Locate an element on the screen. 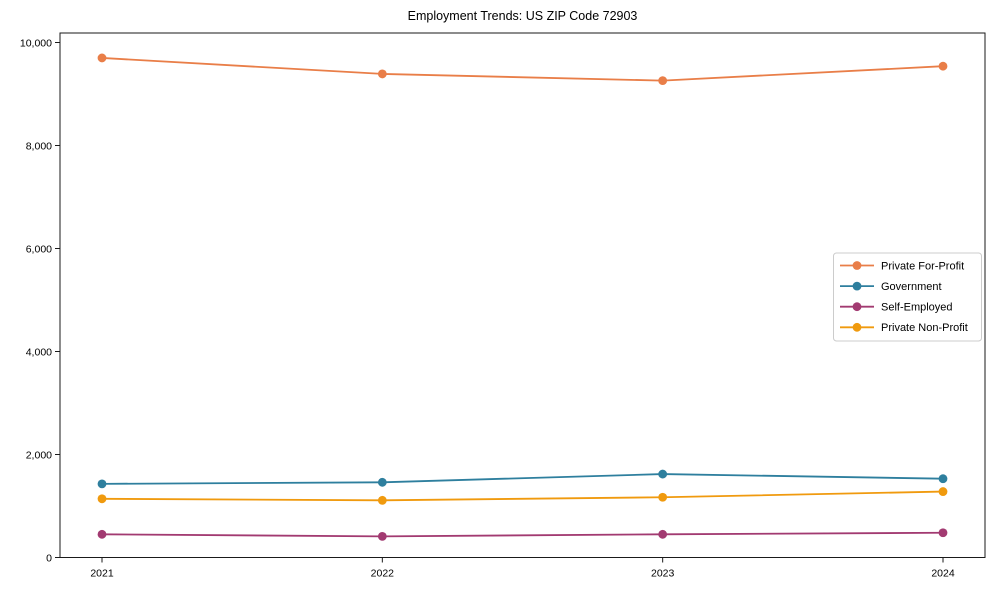  x-tick-label: 2023 is located at coordinates (663, 574).